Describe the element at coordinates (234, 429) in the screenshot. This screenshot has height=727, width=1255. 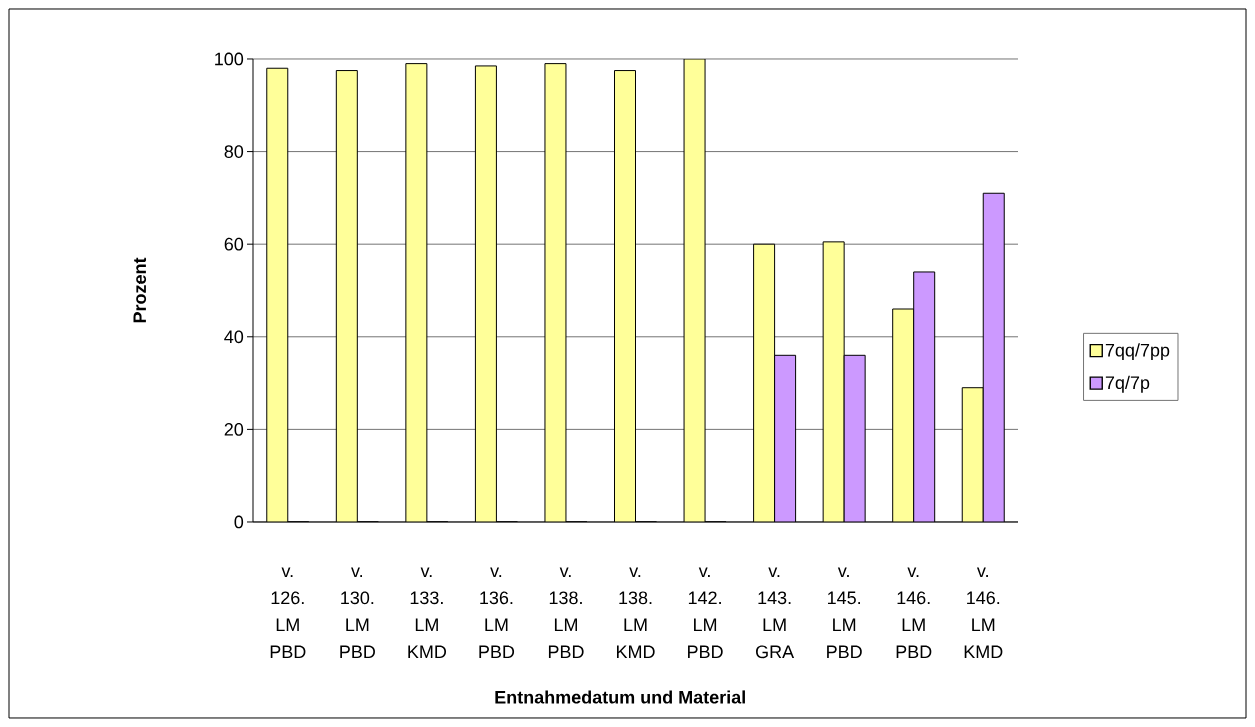
I see `y-tick-label: 20` at that location.